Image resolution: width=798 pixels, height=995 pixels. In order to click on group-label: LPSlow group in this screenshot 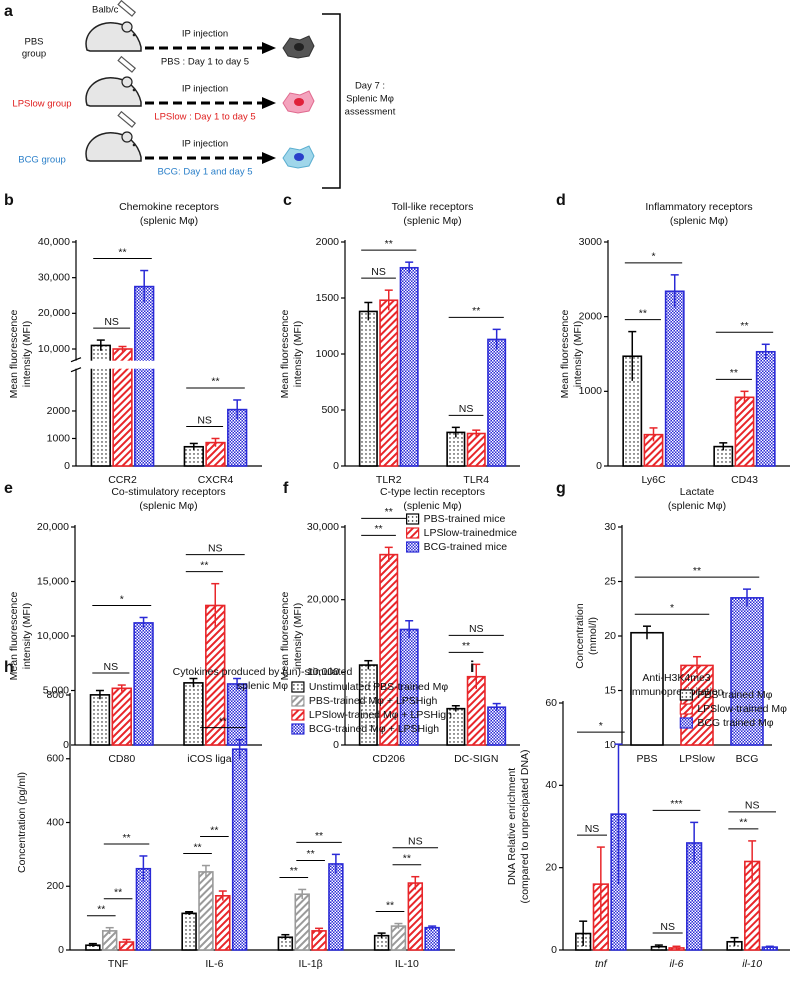, I will do `click(41, 104)`.